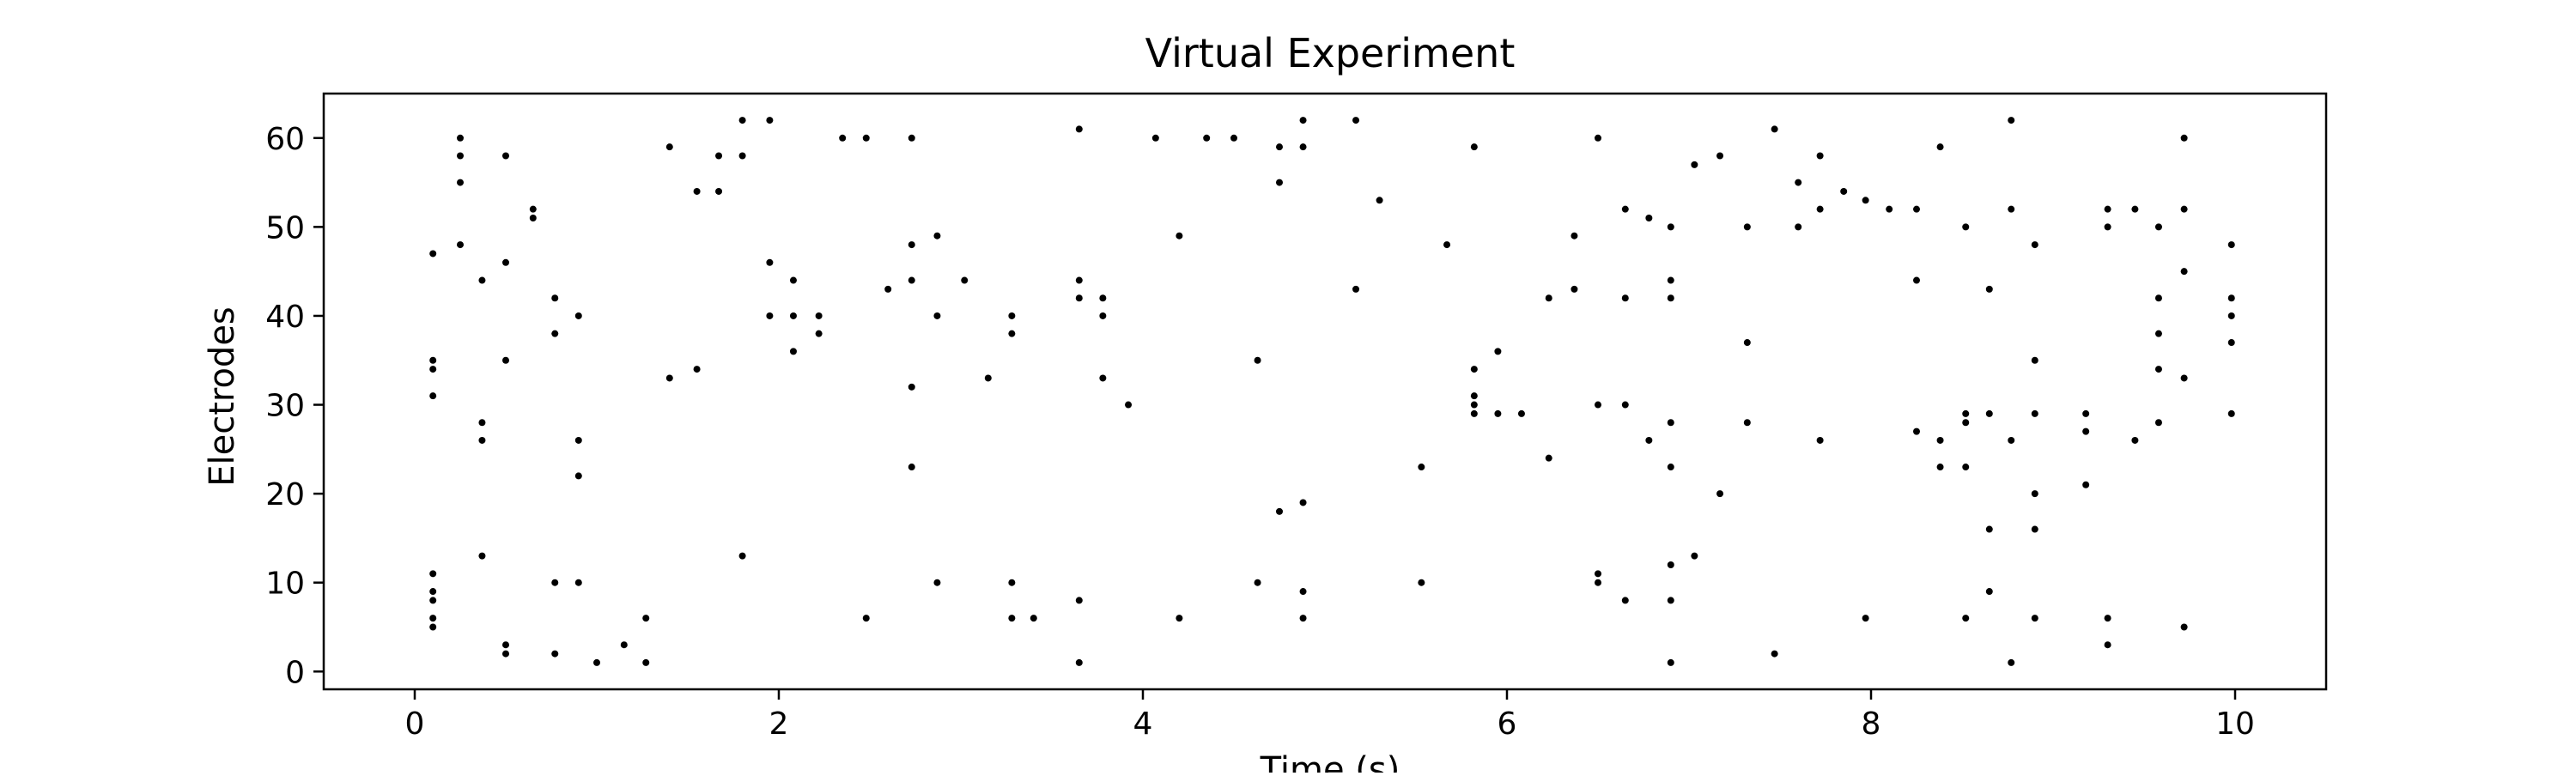  What do you see at coordinates (285, 139) in the screenshot?
I see `y-tick-label: 60` at bounding box center [285, 139].